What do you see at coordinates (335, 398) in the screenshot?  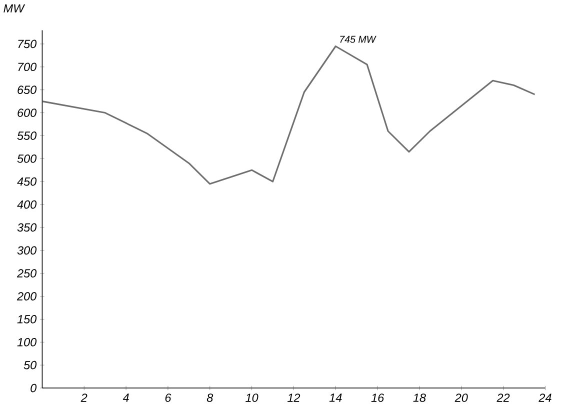 I see `x-tick-label: 14` at bounding box center [335, 398].